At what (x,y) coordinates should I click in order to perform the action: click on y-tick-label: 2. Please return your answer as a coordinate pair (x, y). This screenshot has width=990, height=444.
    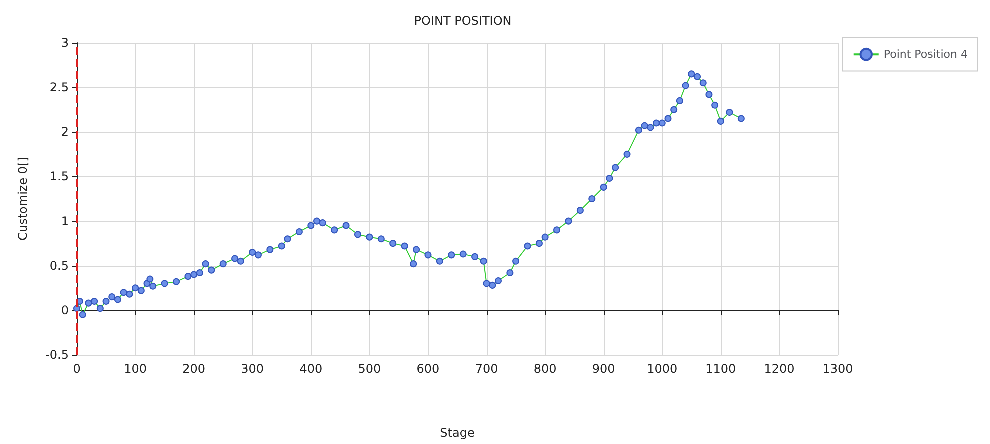
    Looking at the image, I should click on (65, 132).